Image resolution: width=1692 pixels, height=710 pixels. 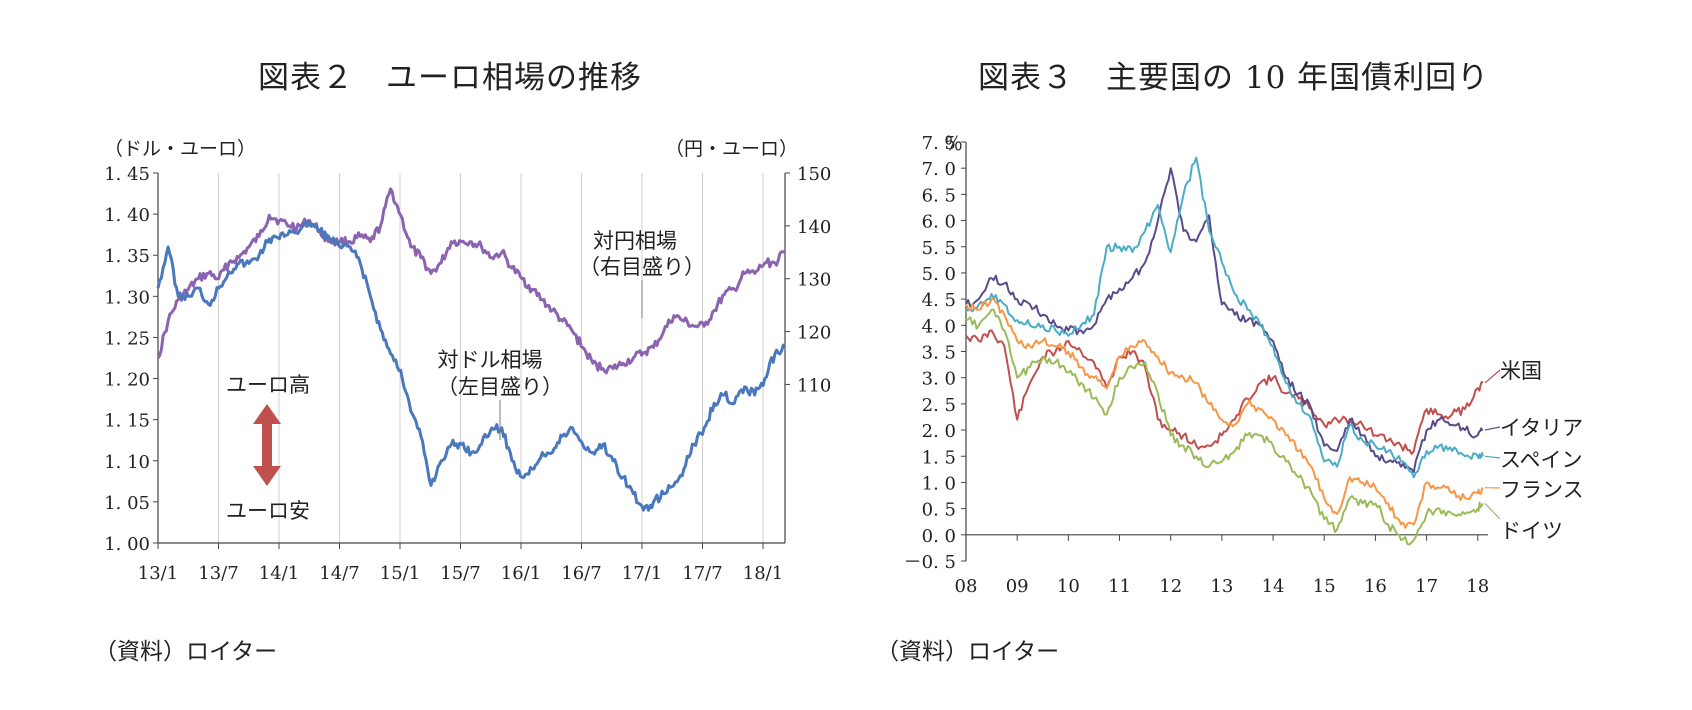 What do you see at coordinates (400, 573) in the screenshot?
I see `fig2-x-tick-label: 15/1` at bounding box center [400, 573].